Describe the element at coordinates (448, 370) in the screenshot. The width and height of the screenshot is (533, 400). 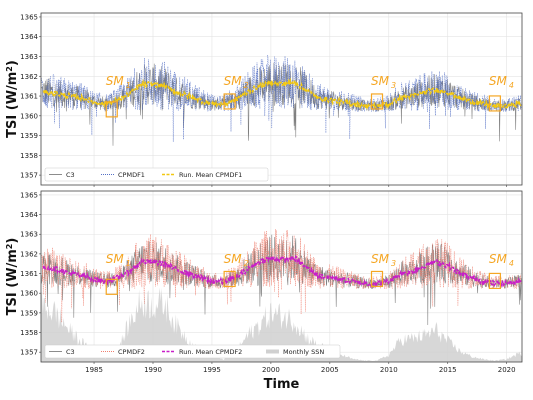
I see `x-tick-label: 2015` at that location.